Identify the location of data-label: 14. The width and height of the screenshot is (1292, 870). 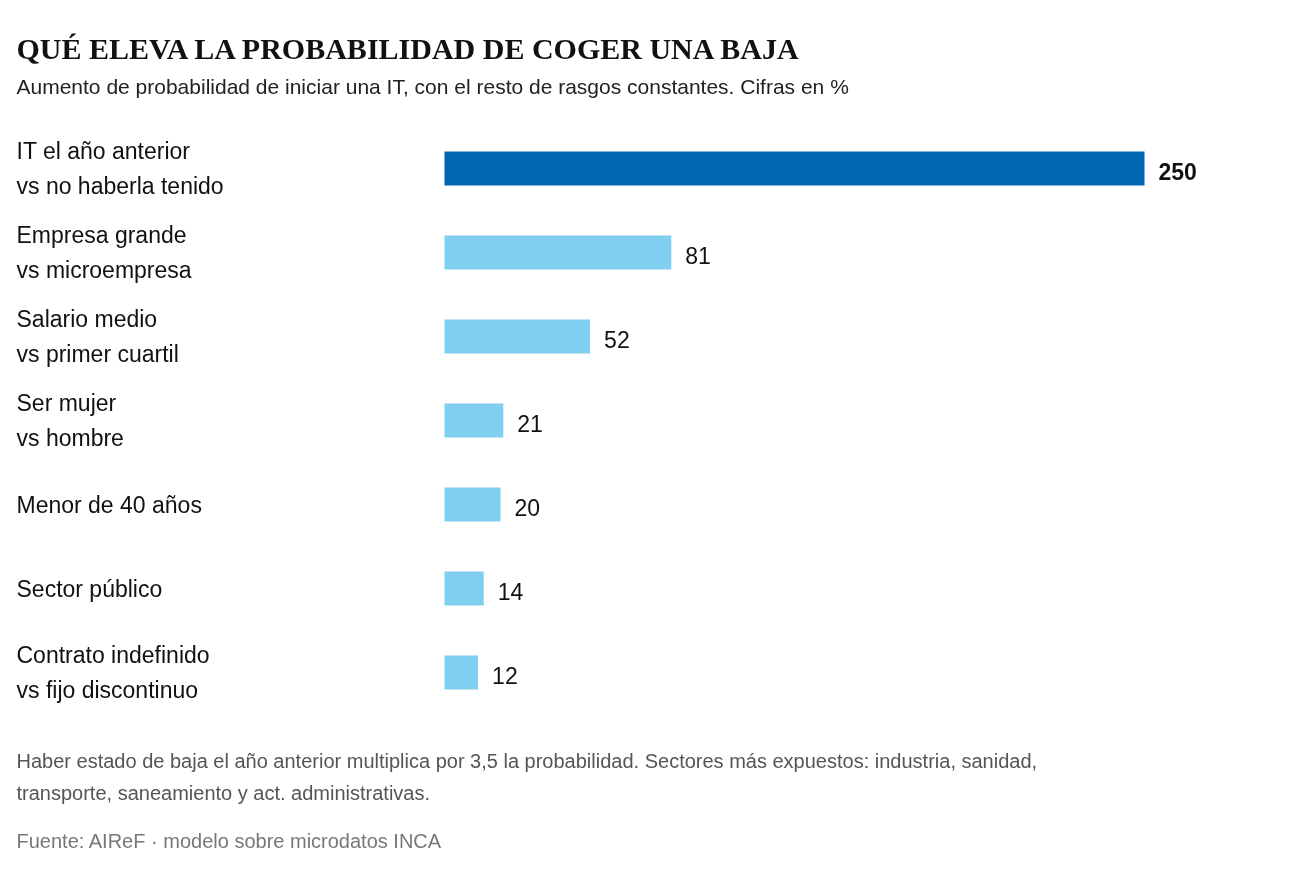
(510, 592).